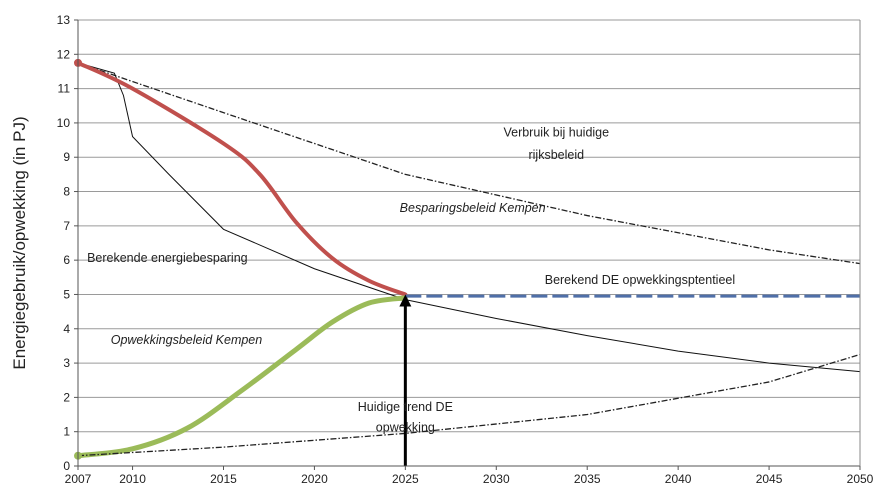 The height and width of the screenshot is (490, 877). What do you see at coordinates (640, 280) in the screenshot?
I see `annotation-potentieel: Berekend DE opwekkingsptentieel` at bounding box center [640, 280].